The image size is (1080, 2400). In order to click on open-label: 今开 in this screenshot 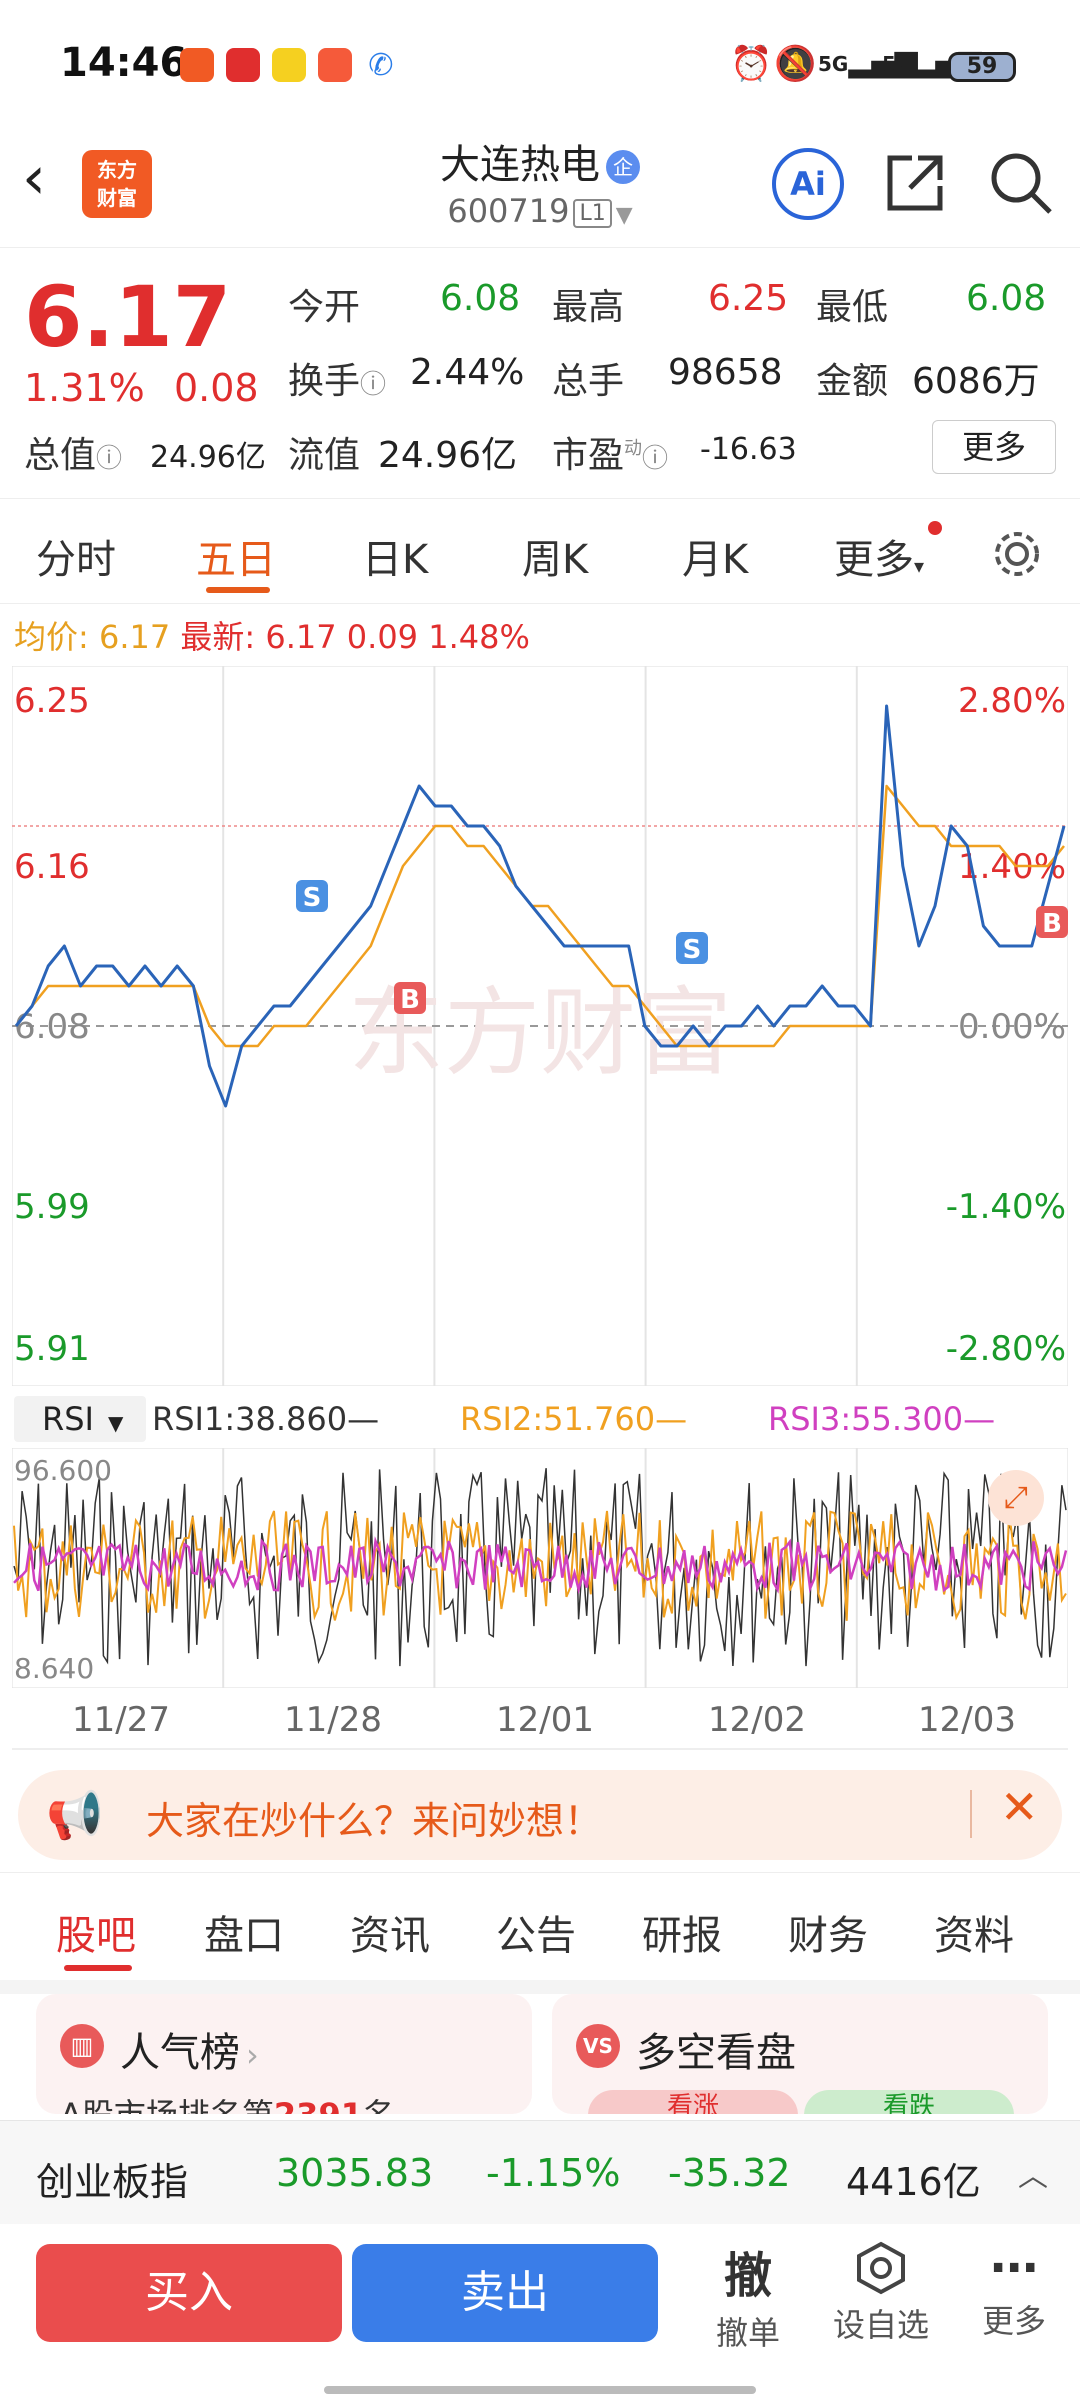, I will do `click(324, 307)`.